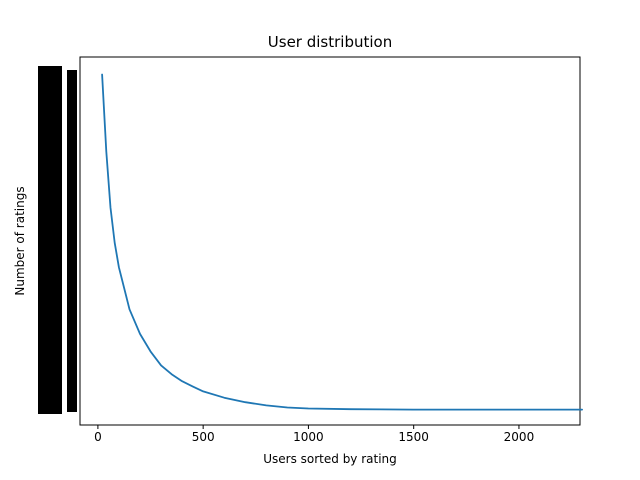 The height and width of the screenshot is (480, 640). Describe the element at coordinates (20, 241) in the screenshot. I see `y-axis-label: Number of ratings` at that location.